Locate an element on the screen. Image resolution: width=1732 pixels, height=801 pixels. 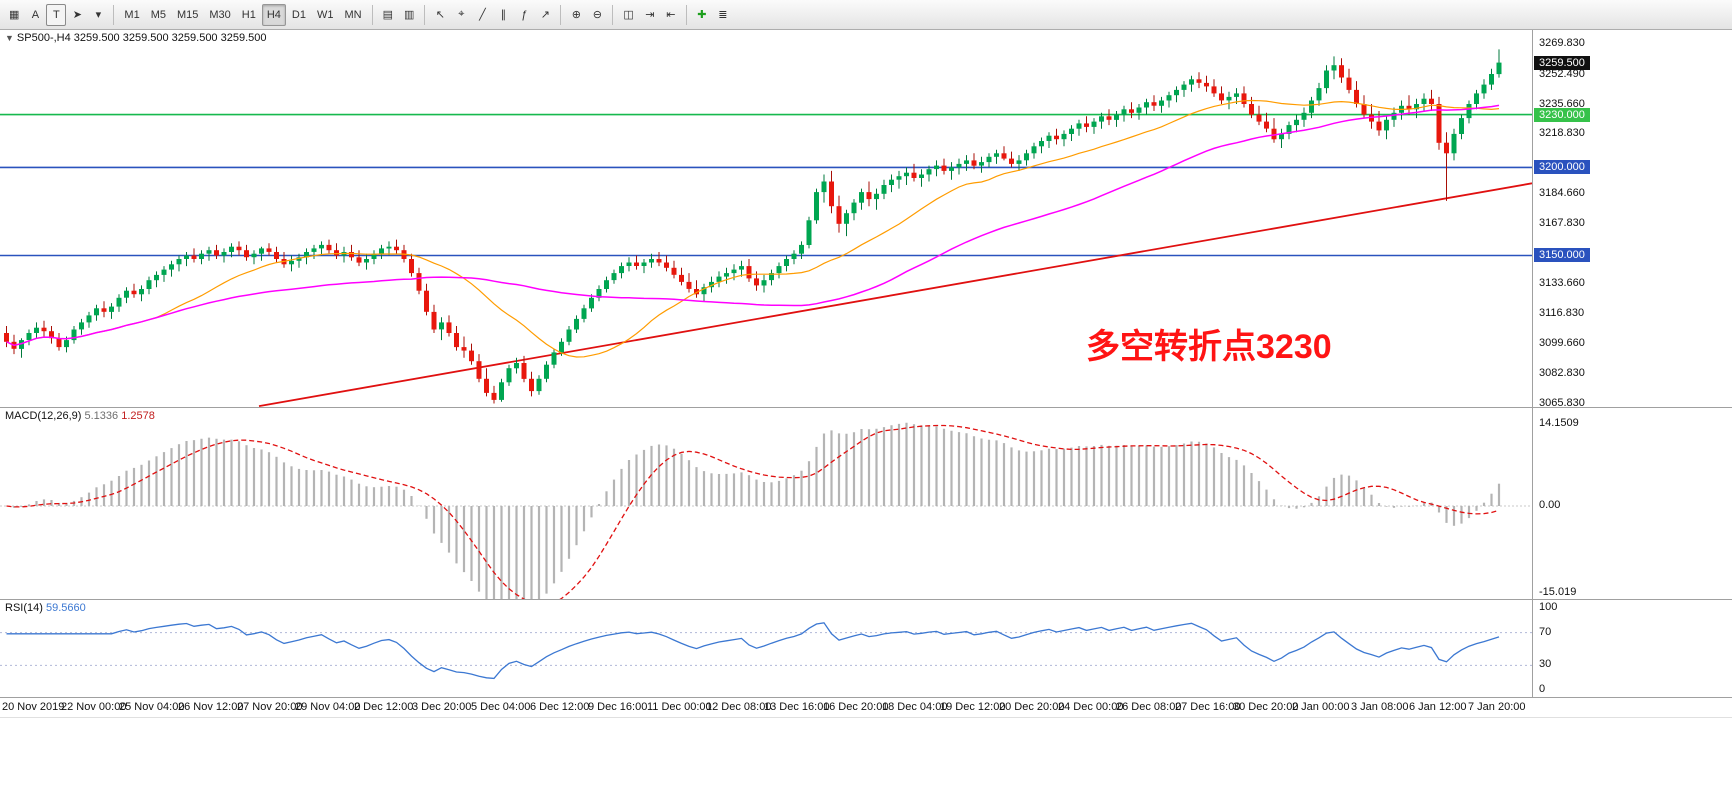
timeframe-m30-button: M30 is located at coordinates (220, 14).